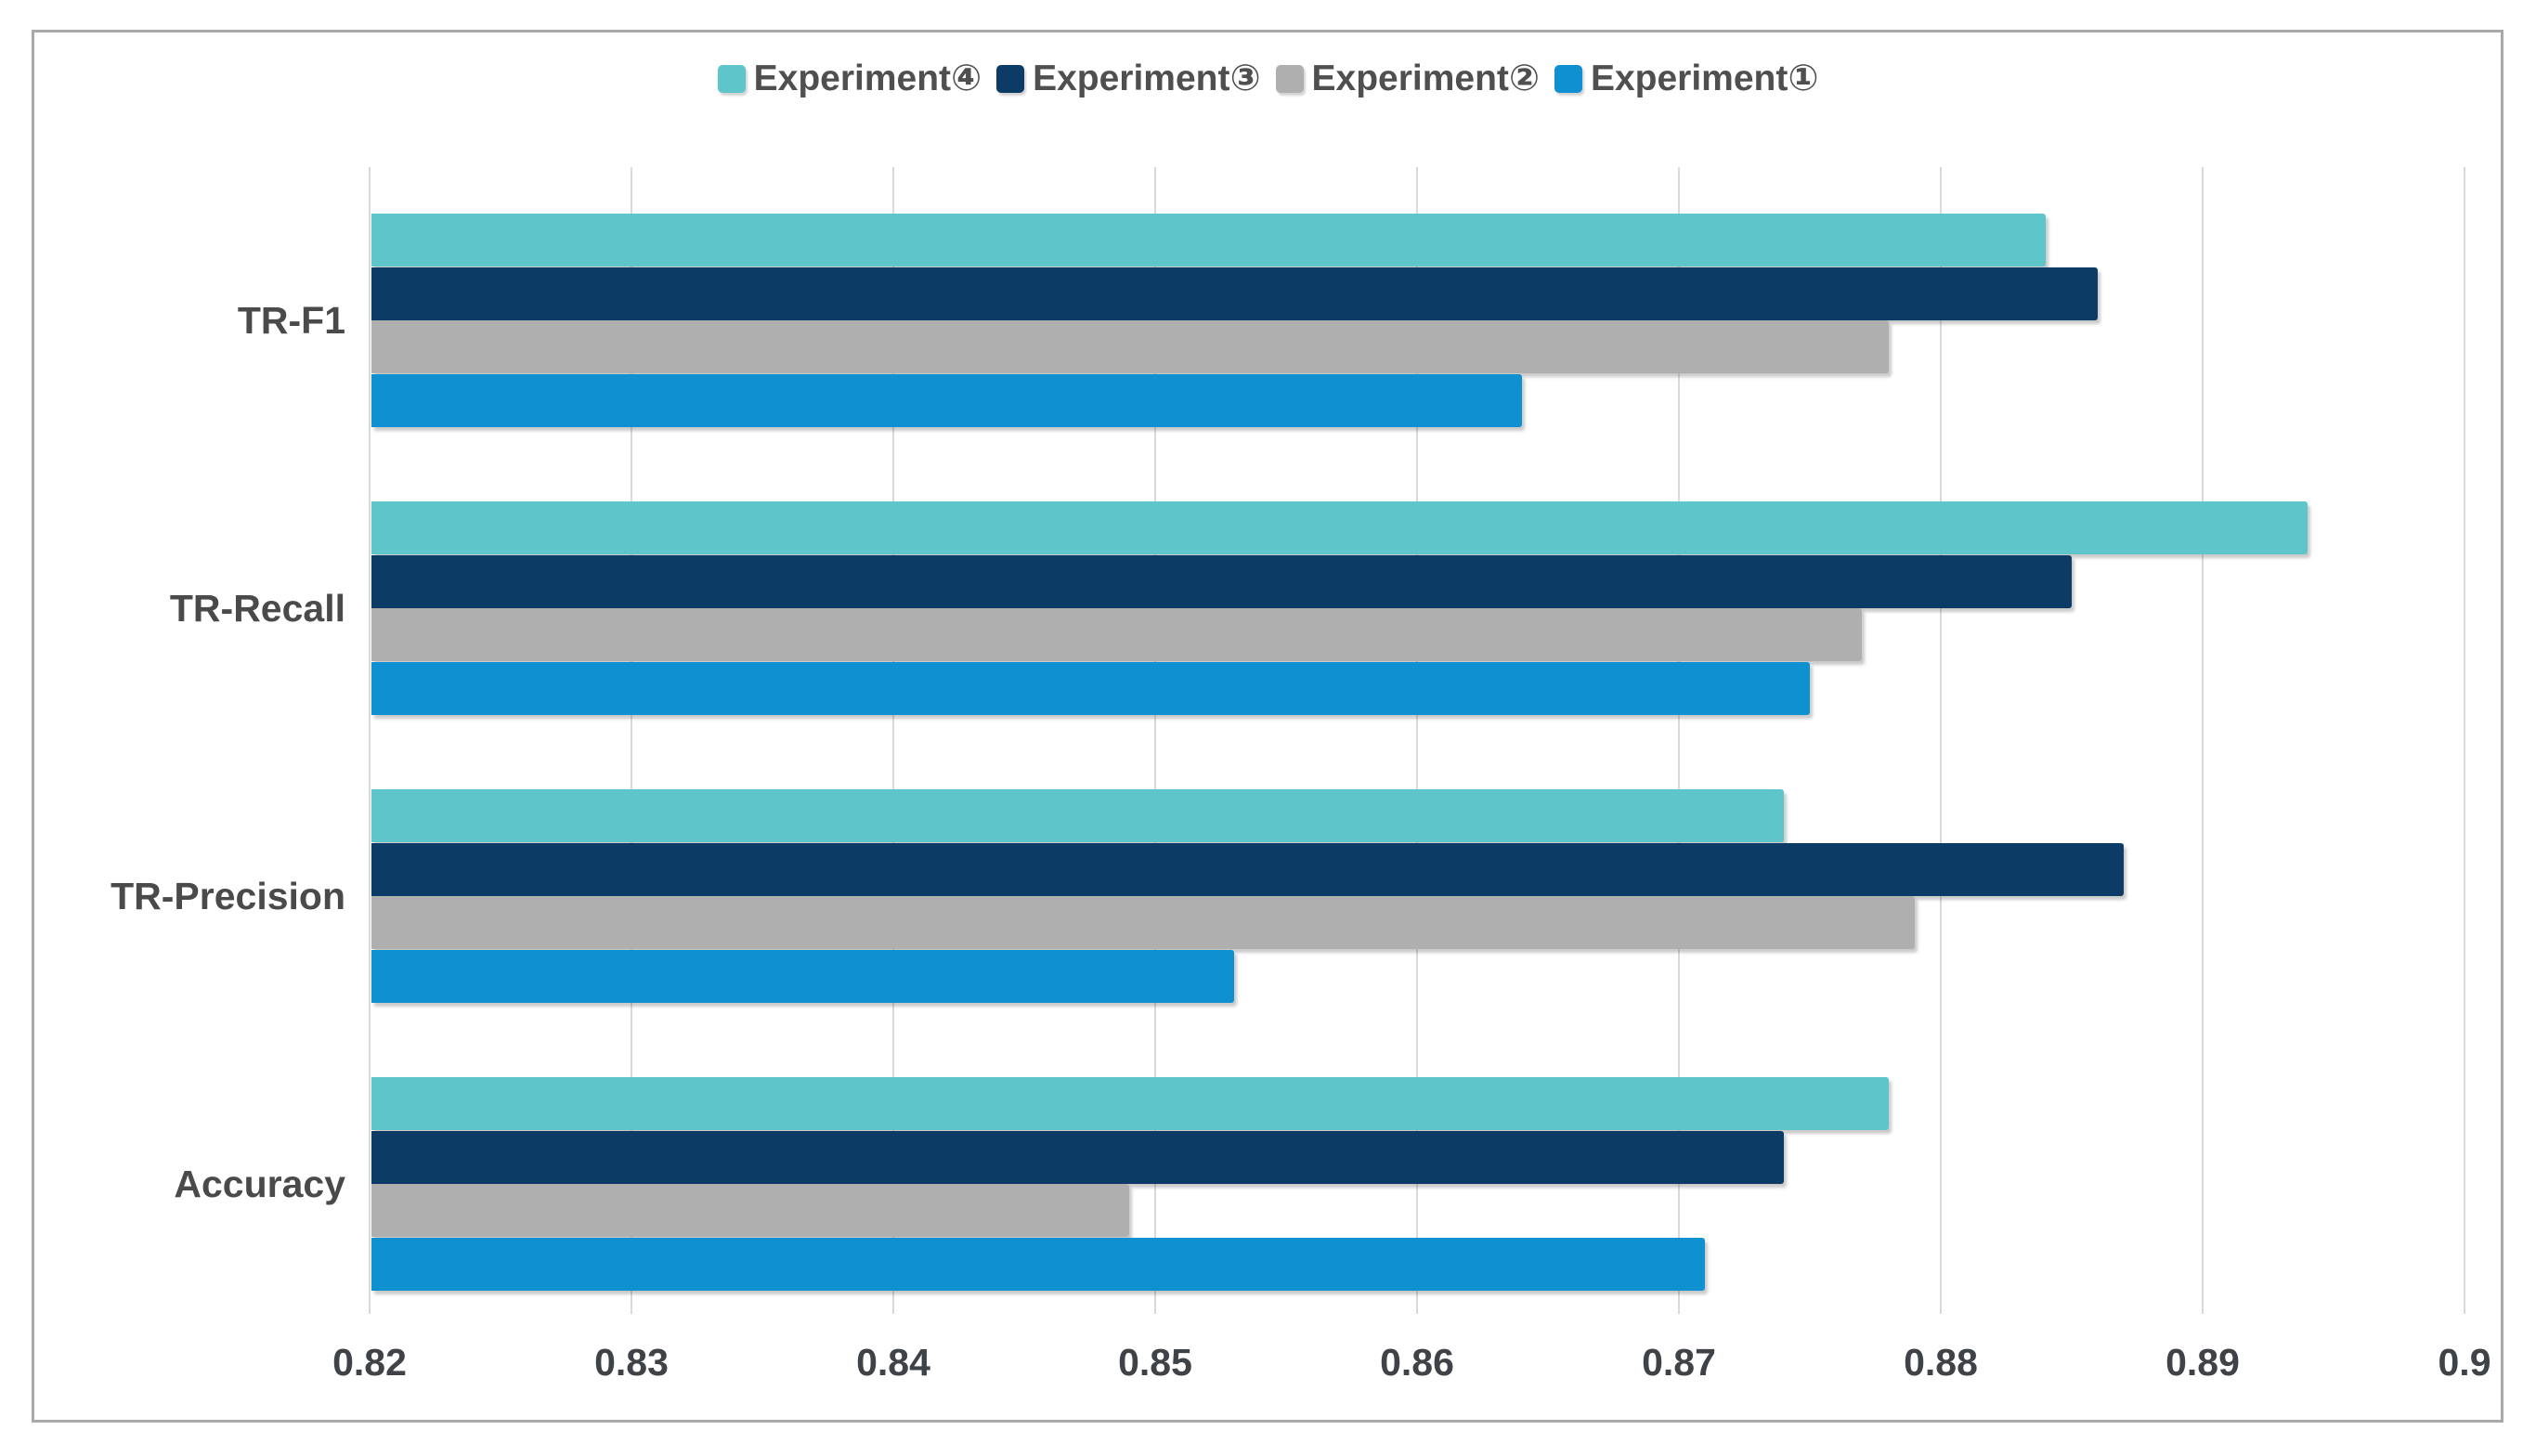  I want to click on legend-item-3: Experiment②, so click(1408, 78).